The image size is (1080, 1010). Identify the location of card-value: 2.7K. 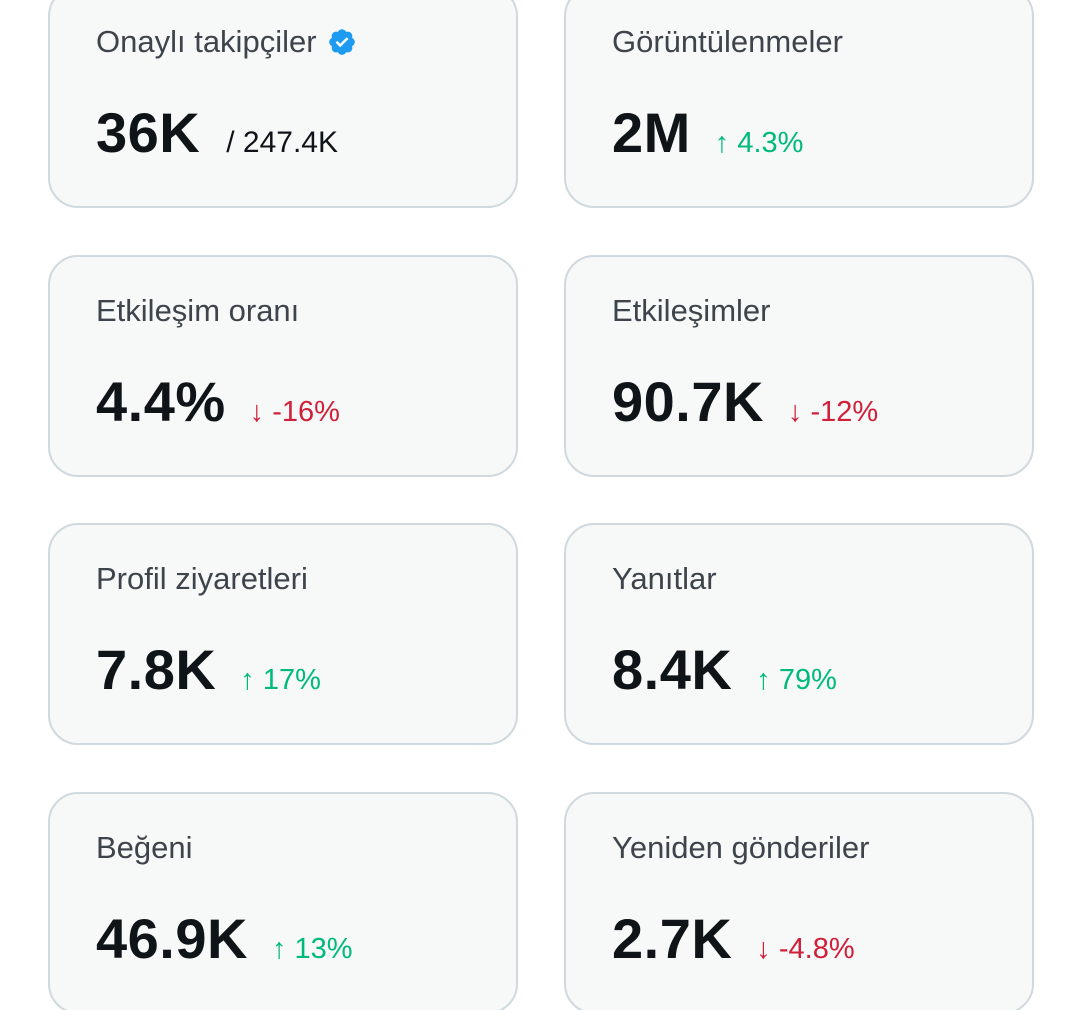
(672, 938).